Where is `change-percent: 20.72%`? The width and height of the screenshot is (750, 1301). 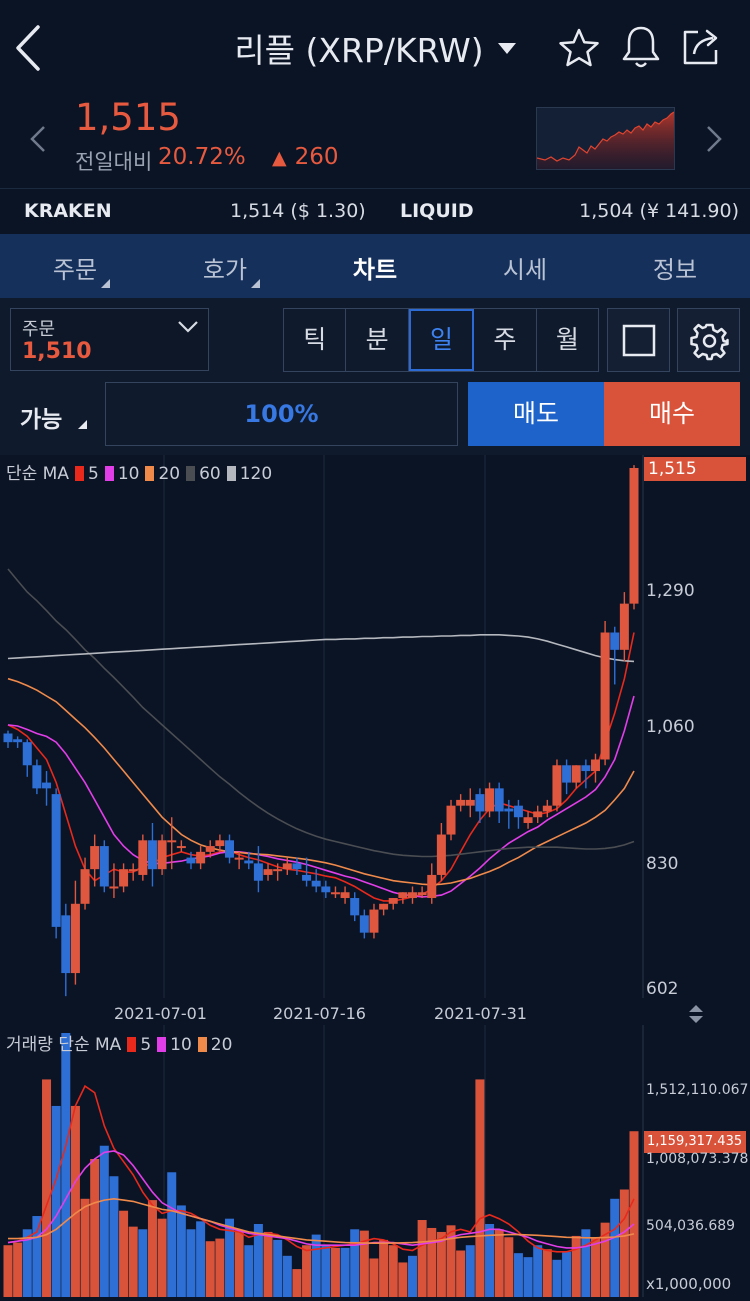
change-percent: 20.72% is located at coordinates (202, 157).